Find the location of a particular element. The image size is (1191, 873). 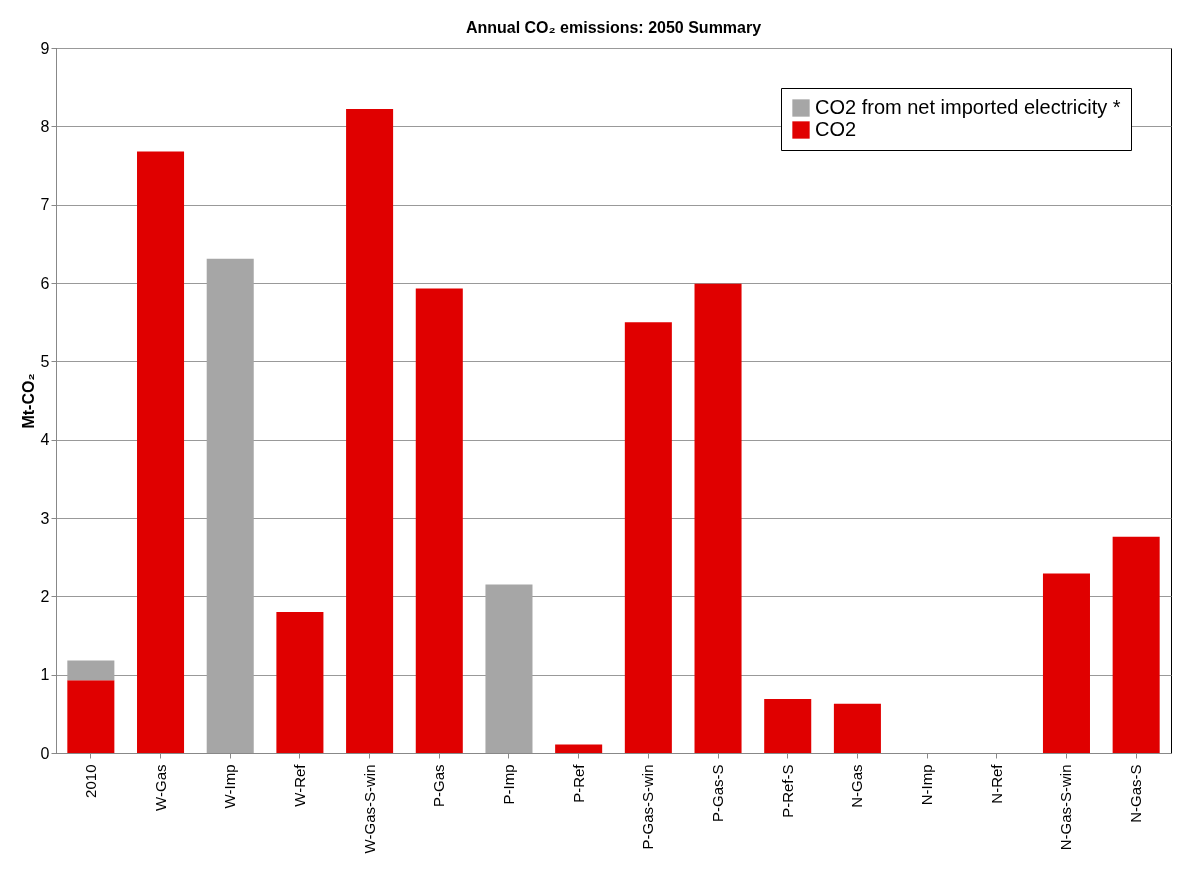

x-tick-label: P-Gas is located at coordinates (439, 786).